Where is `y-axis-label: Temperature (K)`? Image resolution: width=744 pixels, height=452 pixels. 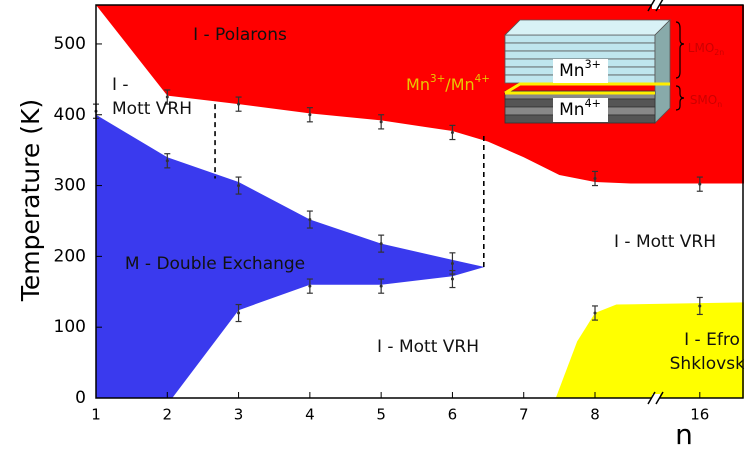 y-axis-label: Temperature (K) is located at coordinates (30, 200).